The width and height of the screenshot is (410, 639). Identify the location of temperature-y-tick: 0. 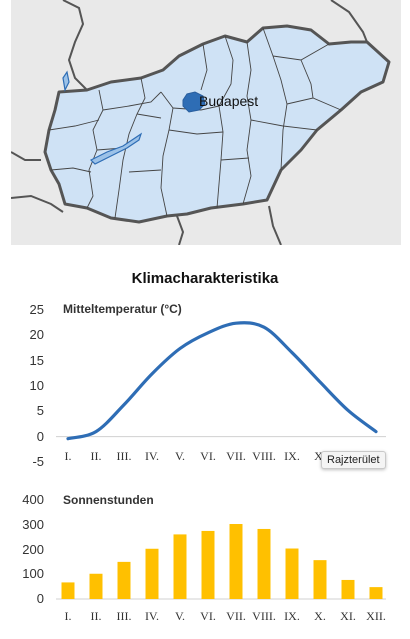
(40, 436).